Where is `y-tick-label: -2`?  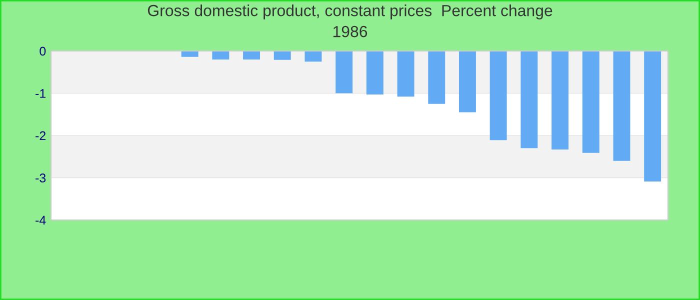 y-tick-label: -2 is located at coordinates (41, 135).